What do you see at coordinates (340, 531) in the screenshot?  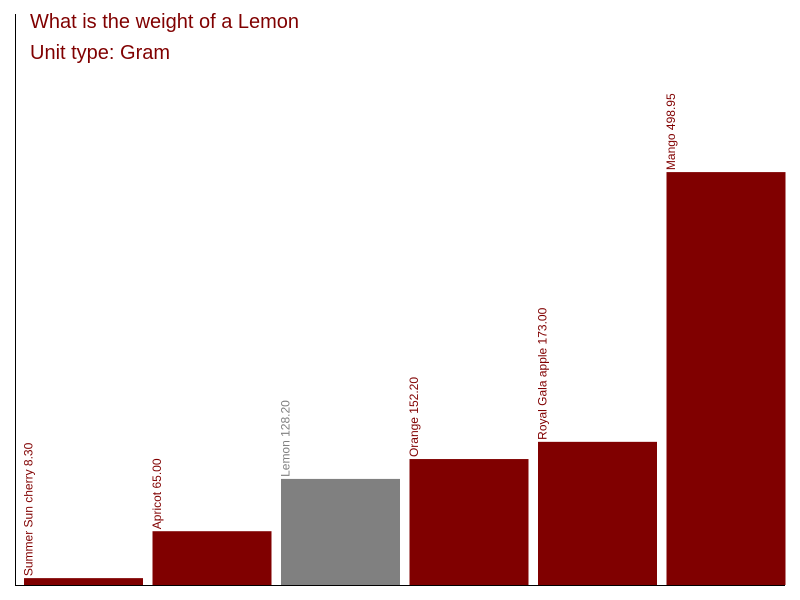 I see `bar-lemon` at bounding box center [340, 531].